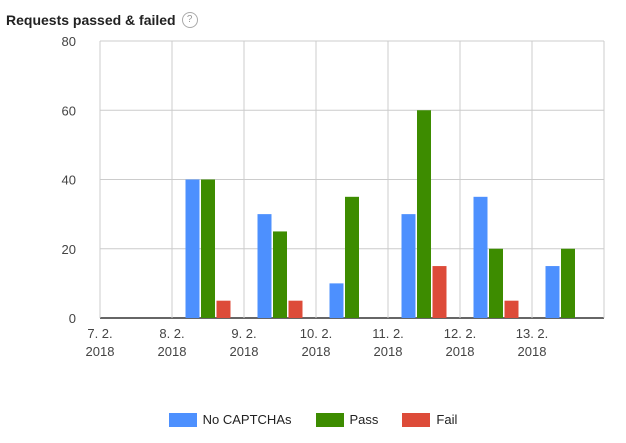 The width and height of the screenshot is (626, 443). I want to click on question-circle-icon: ?, so click(189, 20).